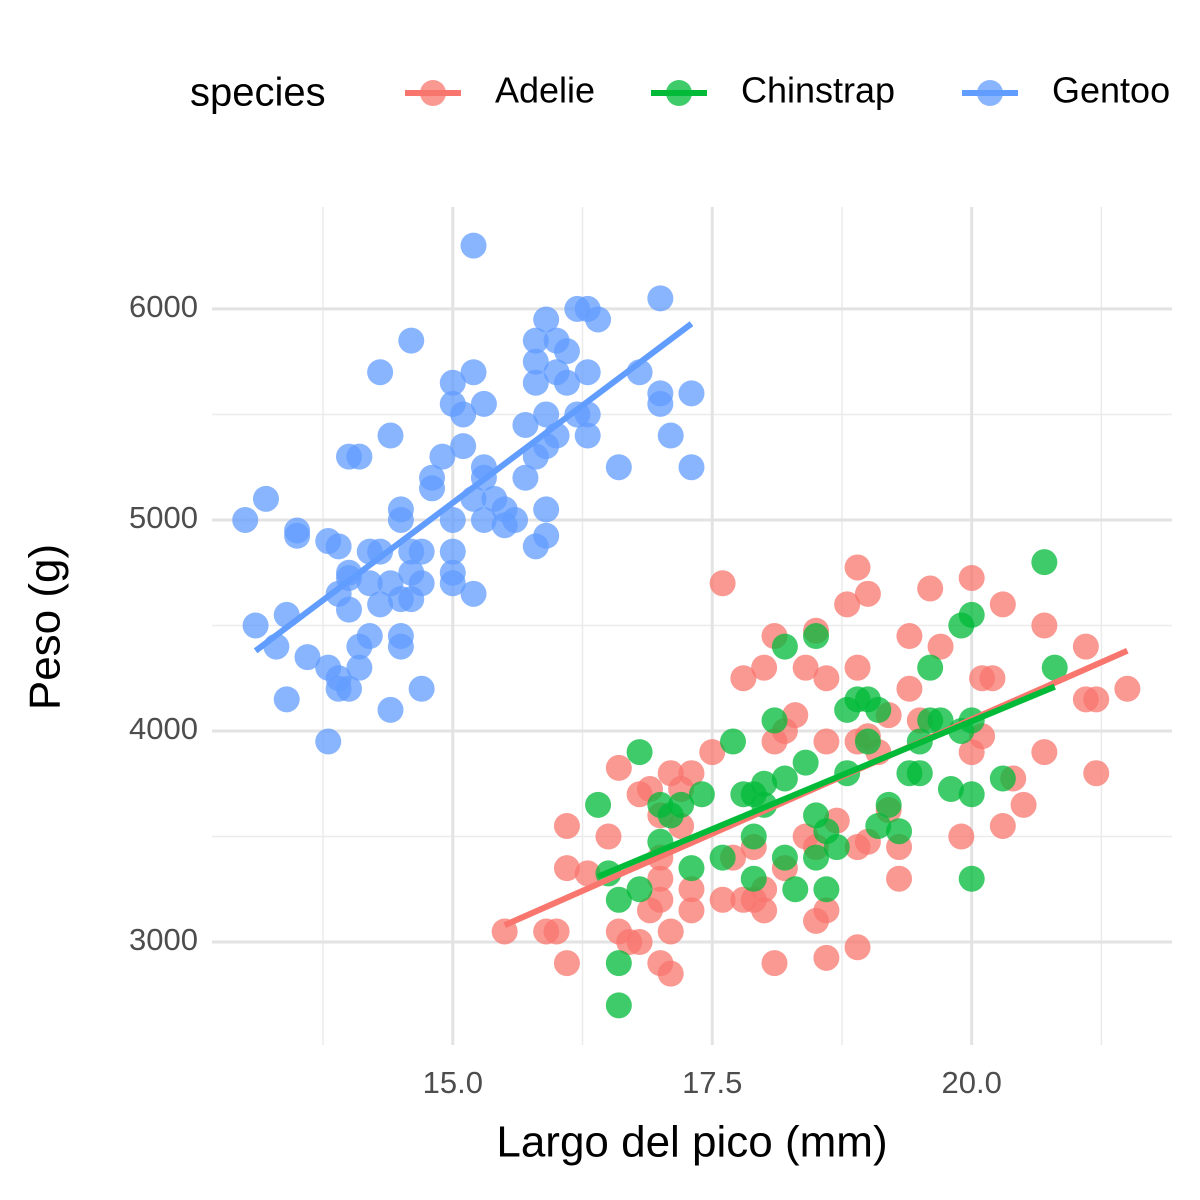  I want to click on y-tick-label: 3000, so click(163, 939).